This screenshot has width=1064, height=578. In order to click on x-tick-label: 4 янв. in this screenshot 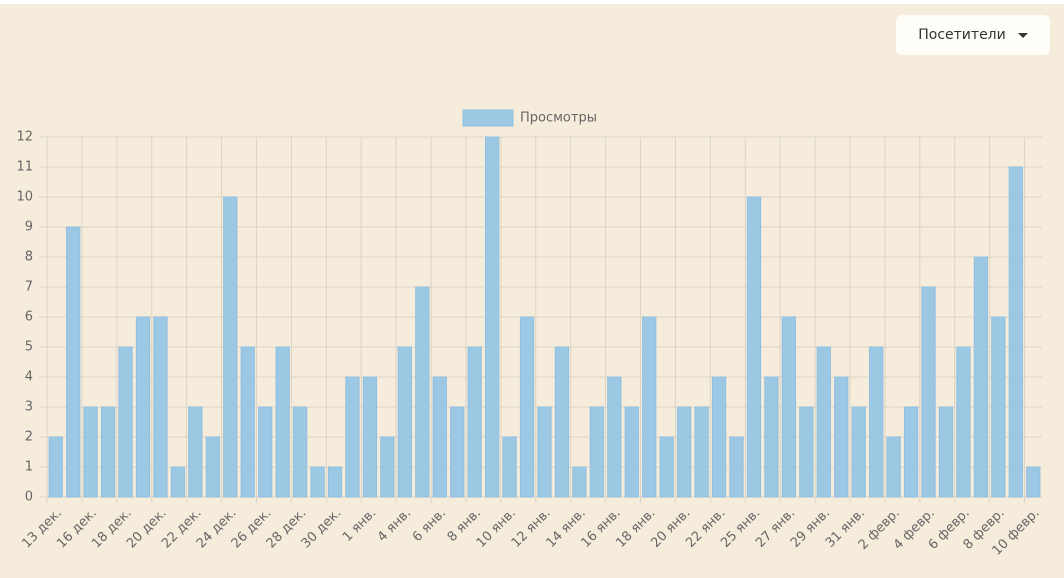, I will do `click(394, 525)`.